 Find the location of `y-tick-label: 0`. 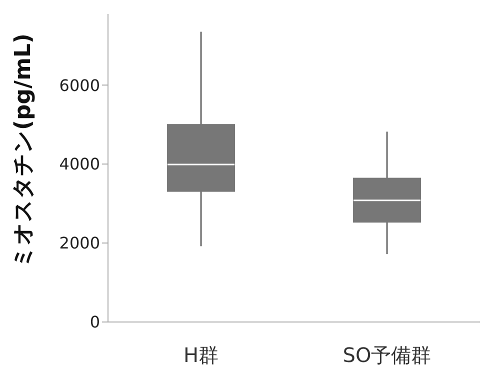

y-tick-label: 0 is located at coordinates (95, 322).